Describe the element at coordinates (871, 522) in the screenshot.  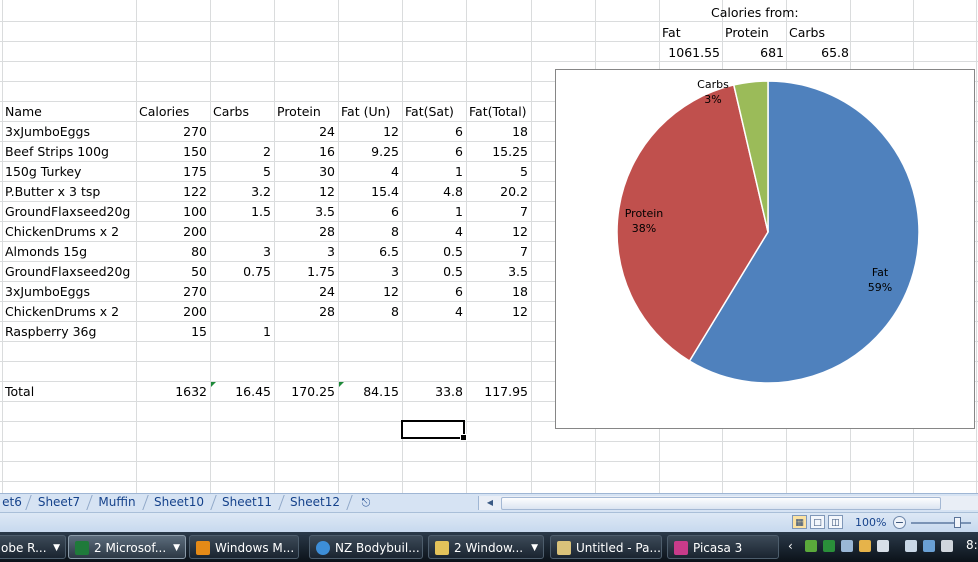
I see `zoom-level: 100%` at that location.